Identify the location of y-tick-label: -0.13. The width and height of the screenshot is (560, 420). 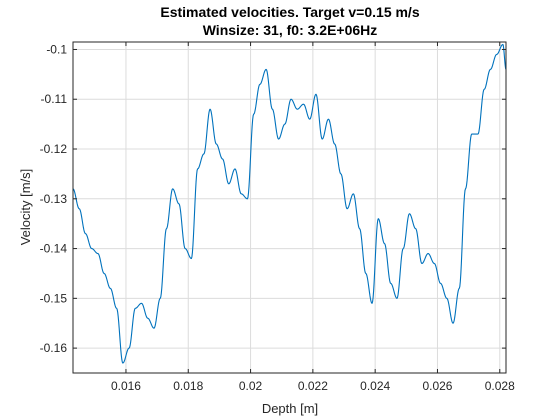
(54, 199).